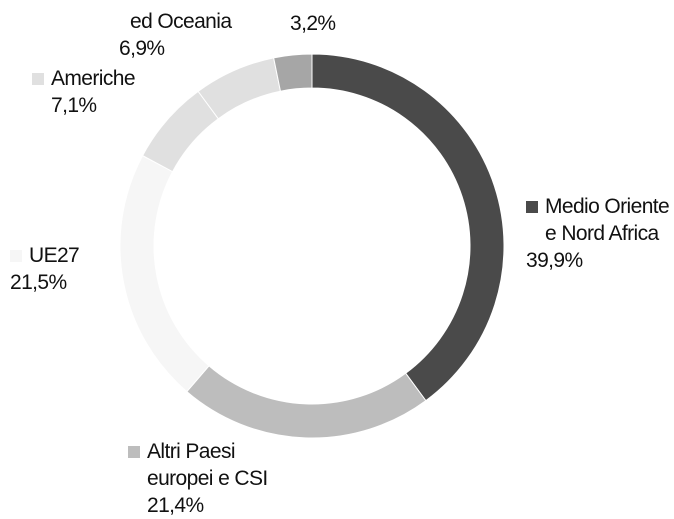 Image resolution: width=674 pixels, height=519 pixels. I want to click on legend-swatch-ue27, so click(16, 255).